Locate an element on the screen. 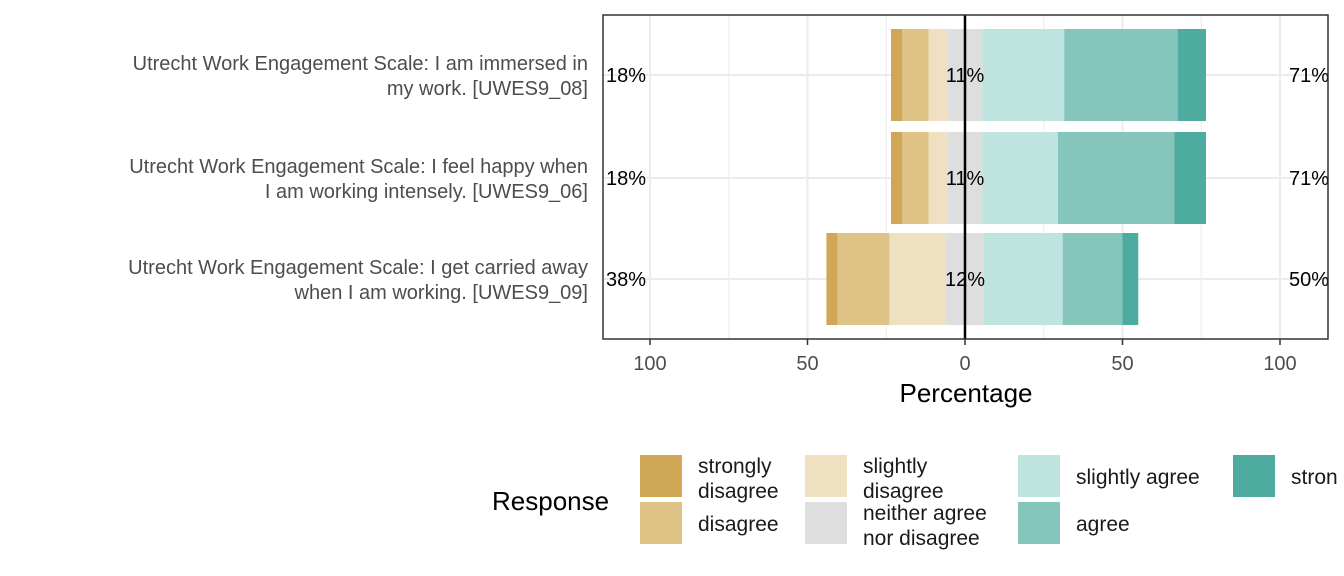 The width and height of the screenshot is (1344, 576). center-percent-label: 12% is located at coordinates (965, 280).